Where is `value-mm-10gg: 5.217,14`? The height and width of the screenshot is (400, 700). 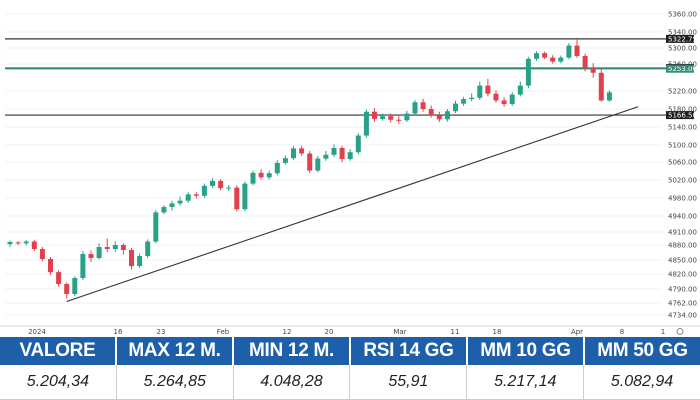
value-mm-10gg: 5.217,14 is located at coordinates (526, 382).